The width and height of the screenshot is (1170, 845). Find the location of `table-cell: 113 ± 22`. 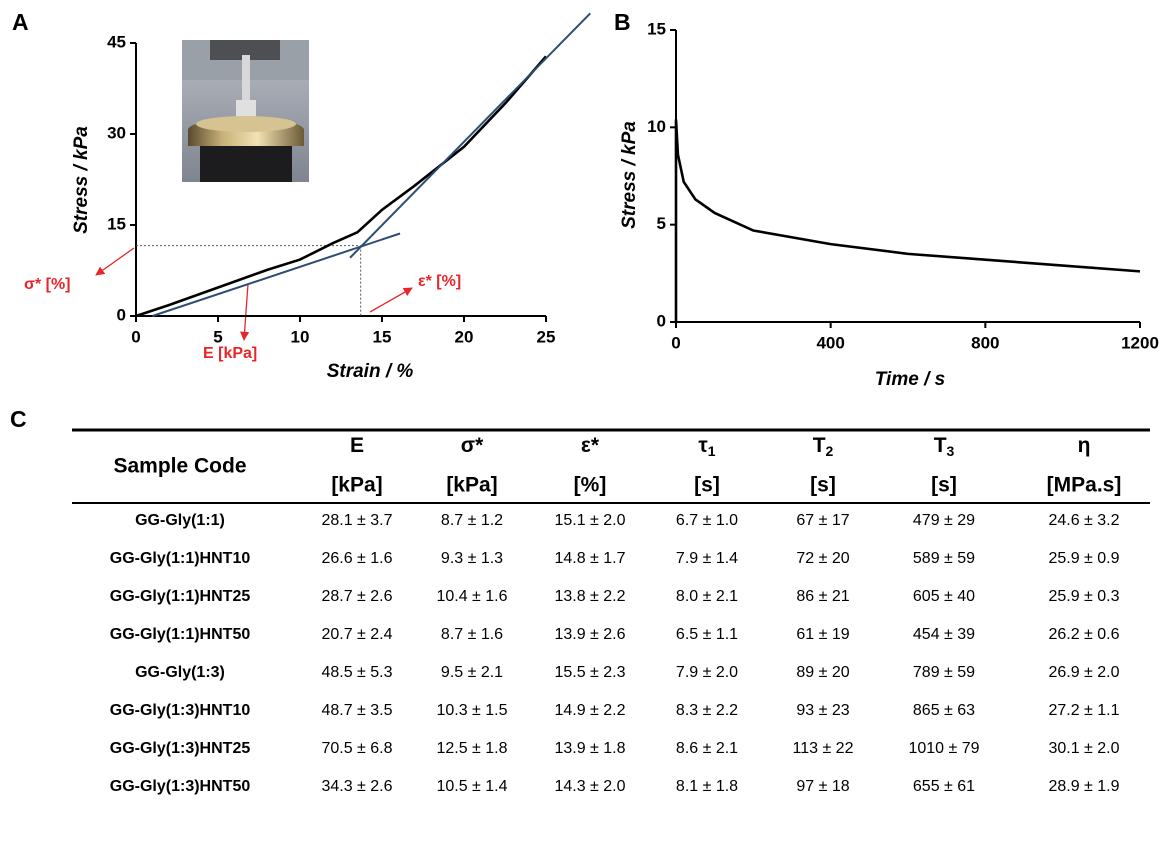

table-cell: 113 ± 22 is located at coordinates (823, 748).